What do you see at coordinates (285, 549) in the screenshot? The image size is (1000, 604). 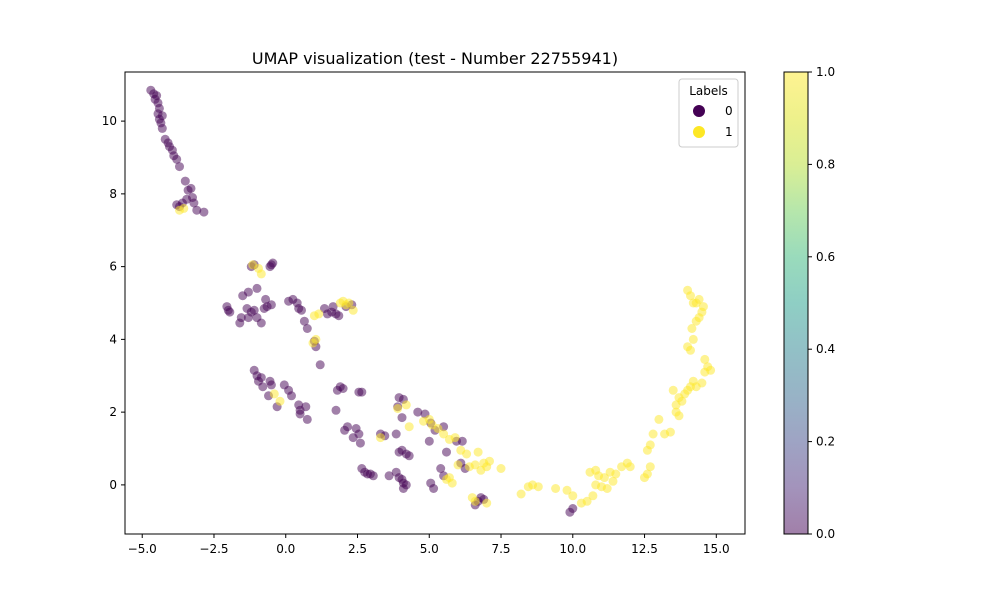 I see `x-tick-label: 0.0` at bounding box center [285, 549].